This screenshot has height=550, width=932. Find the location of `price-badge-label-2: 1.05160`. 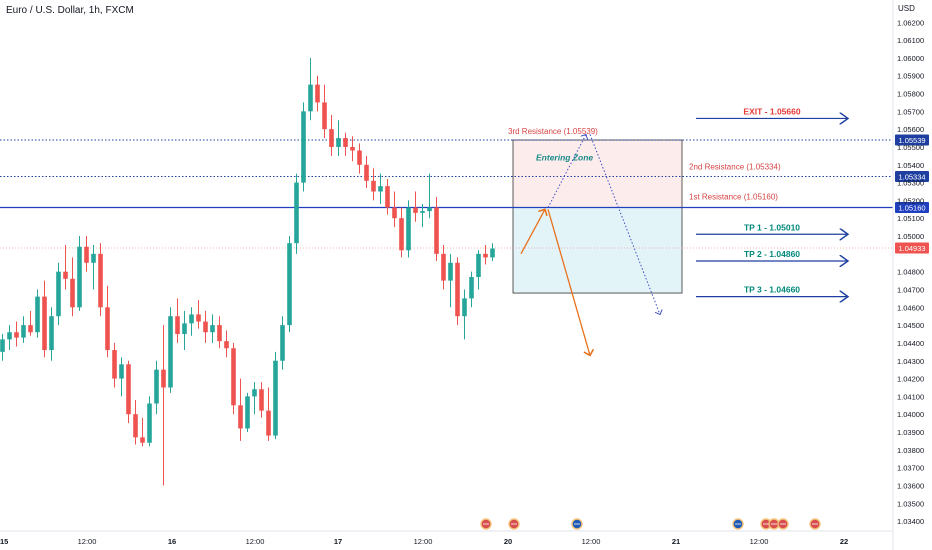

price-badge-label-2: 1.05160 is located at coordinates (911, 208).